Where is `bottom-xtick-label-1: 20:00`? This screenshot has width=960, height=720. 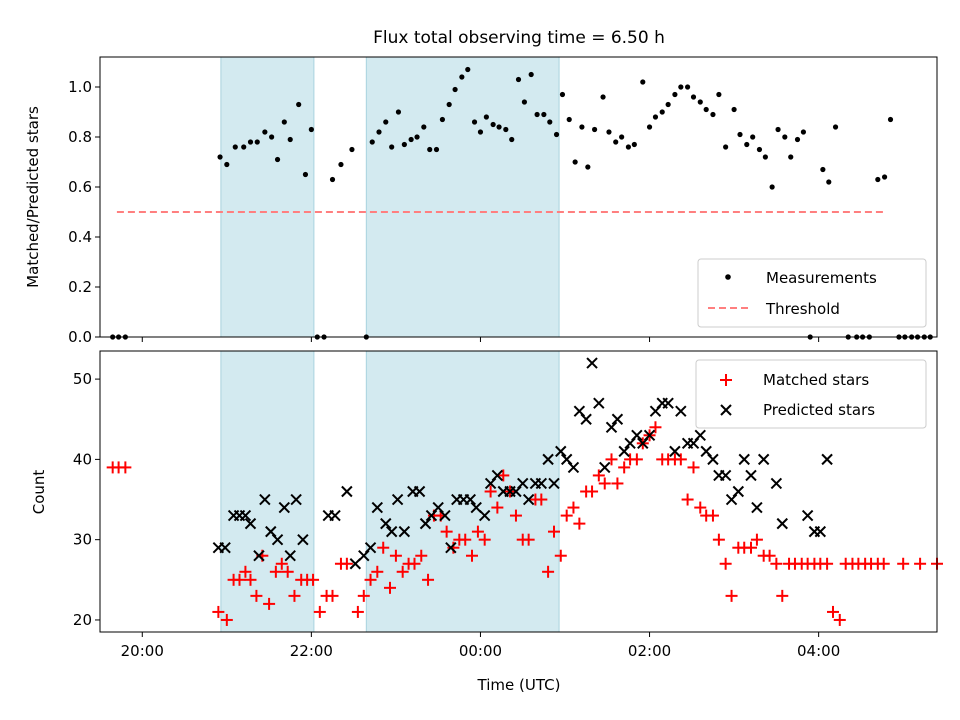
bottom-xtick-label-1: 20:00 is located at coordinates (142, 651).